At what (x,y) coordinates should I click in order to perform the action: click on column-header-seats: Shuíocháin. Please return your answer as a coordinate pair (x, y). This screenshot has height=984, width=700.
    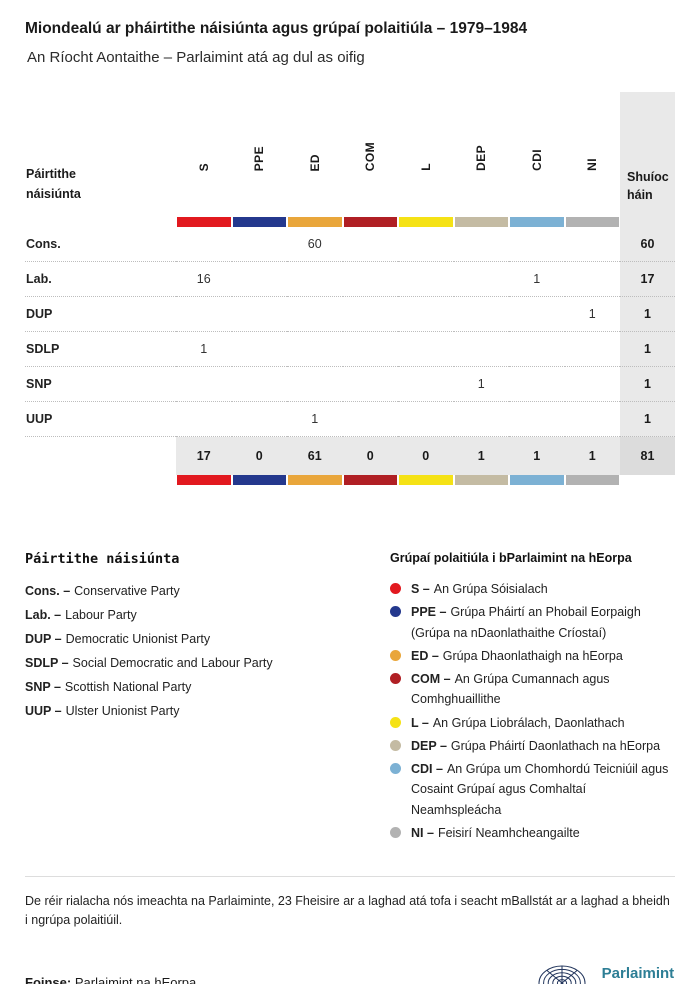
    Looking at the image, I should click on (647, 154).